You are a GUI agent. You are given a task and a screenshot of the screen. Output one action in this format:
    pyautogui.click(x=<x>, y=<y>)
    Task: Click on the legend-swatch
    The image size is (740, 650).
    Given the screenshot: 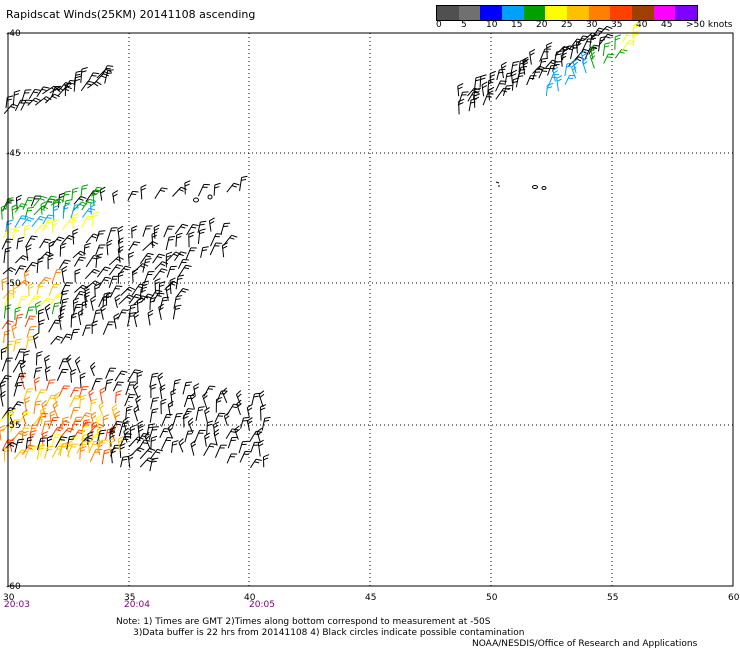 What is the action you would take?
    pyautogui.click(x=621, y=13)
    